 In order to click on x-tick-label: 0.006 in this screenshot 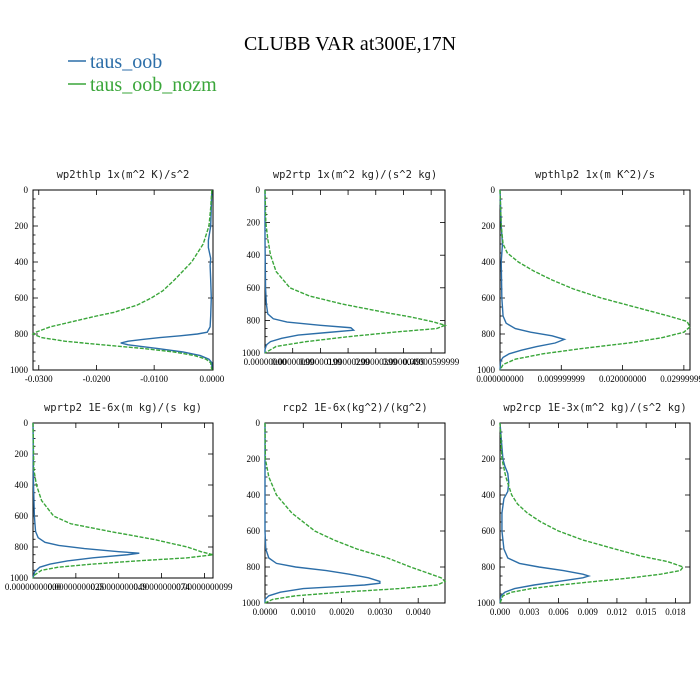, I will do `click(558, 612)`.